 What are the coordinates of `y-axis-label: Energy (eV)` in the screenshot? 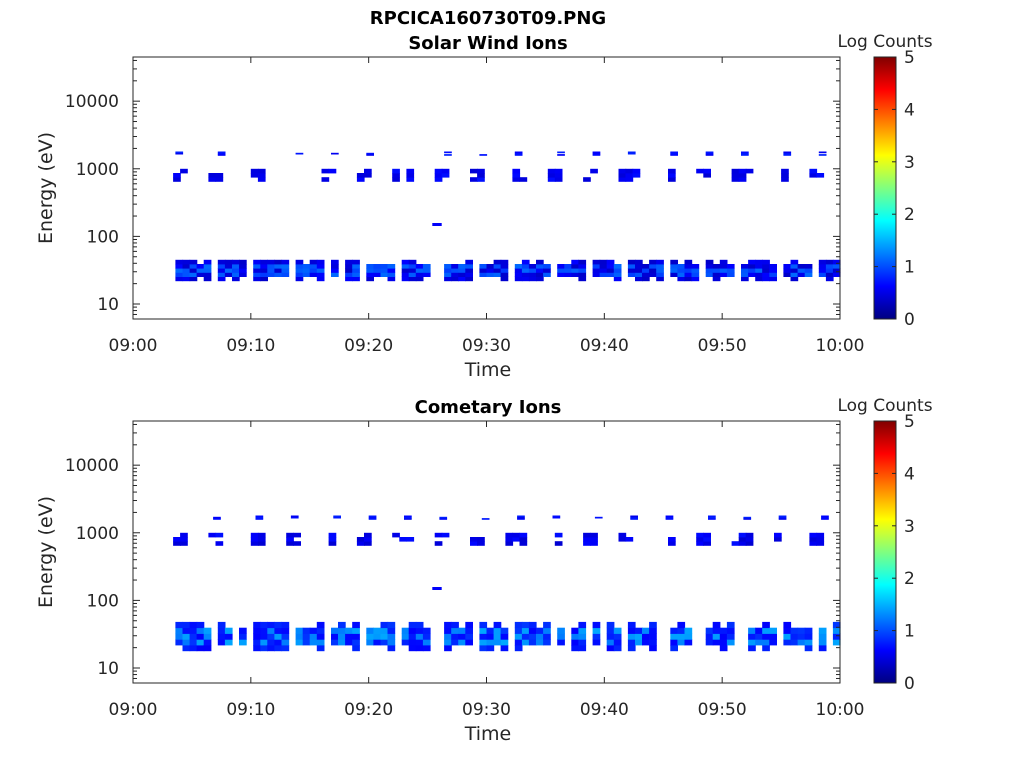 It's located at (46, 188).